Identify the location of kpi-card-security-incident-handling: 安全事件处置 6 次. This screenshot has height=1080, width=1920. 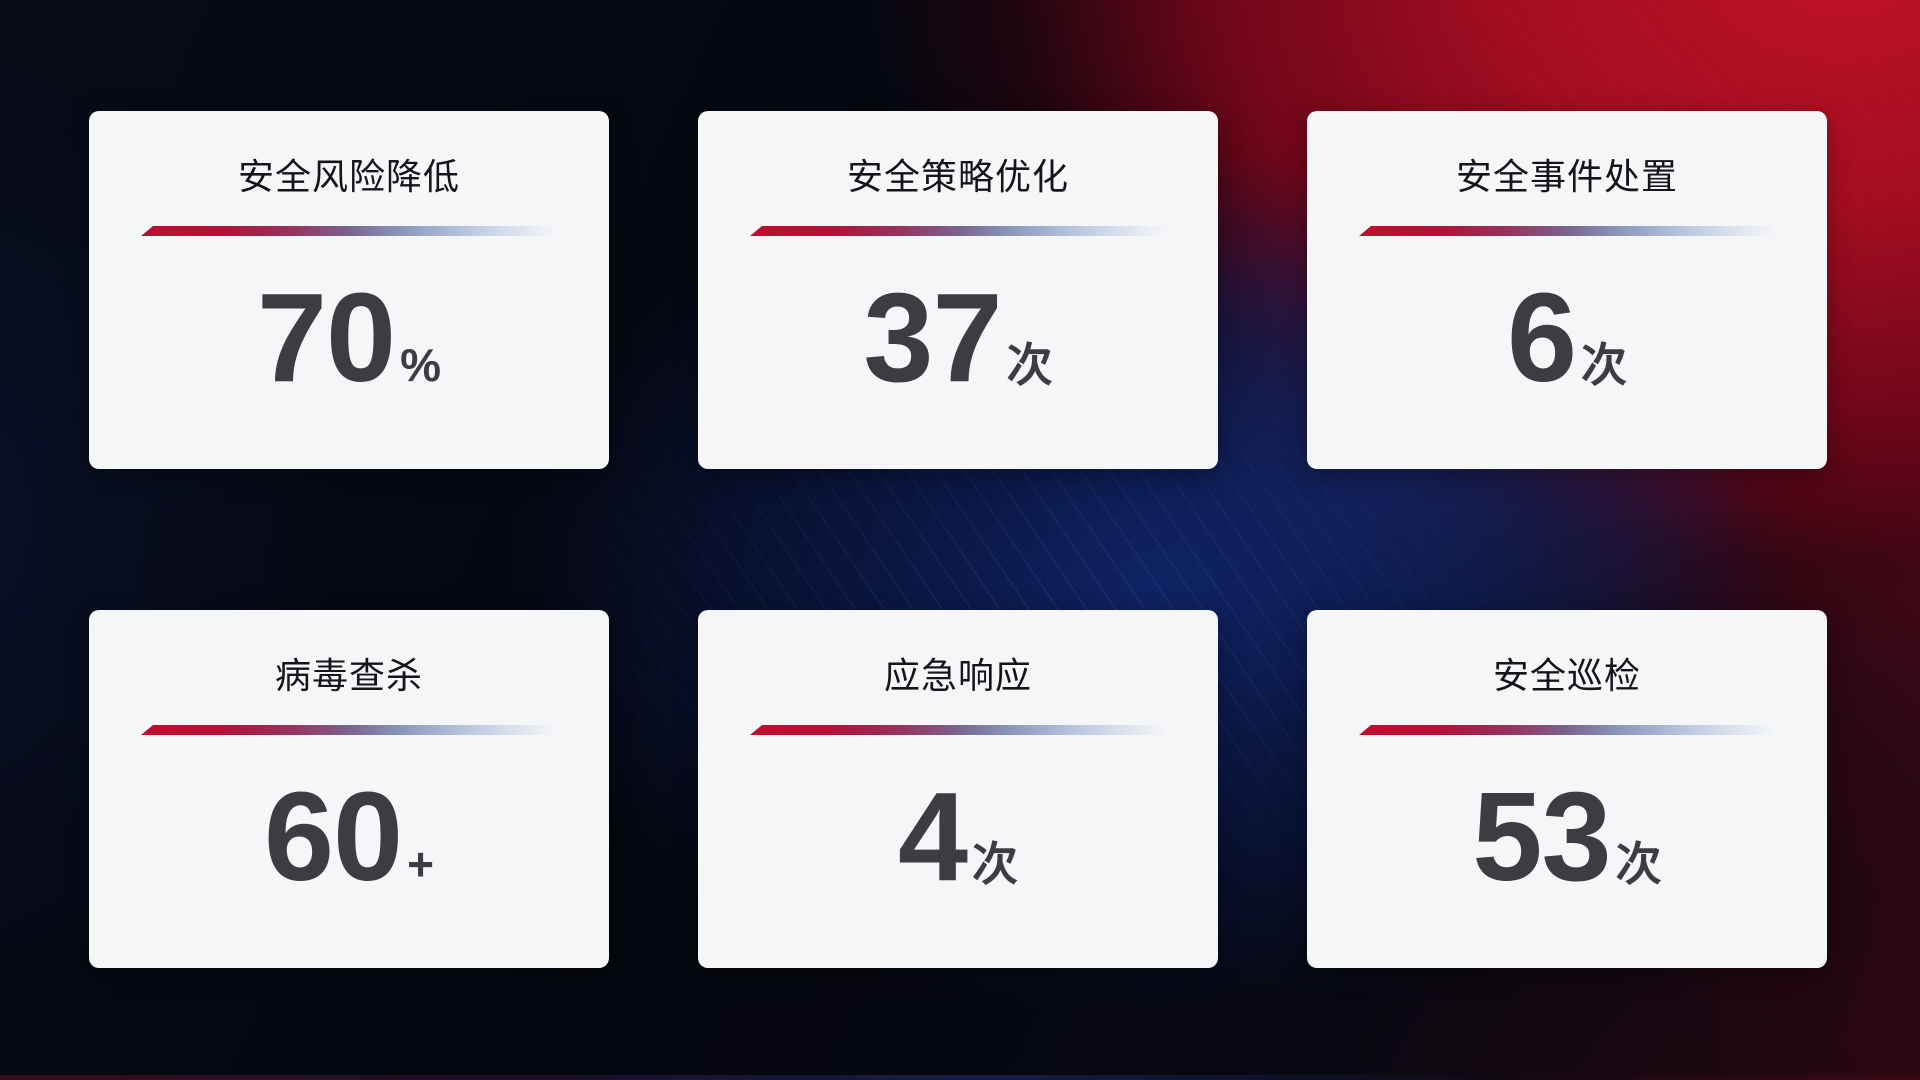
(1567, 290).